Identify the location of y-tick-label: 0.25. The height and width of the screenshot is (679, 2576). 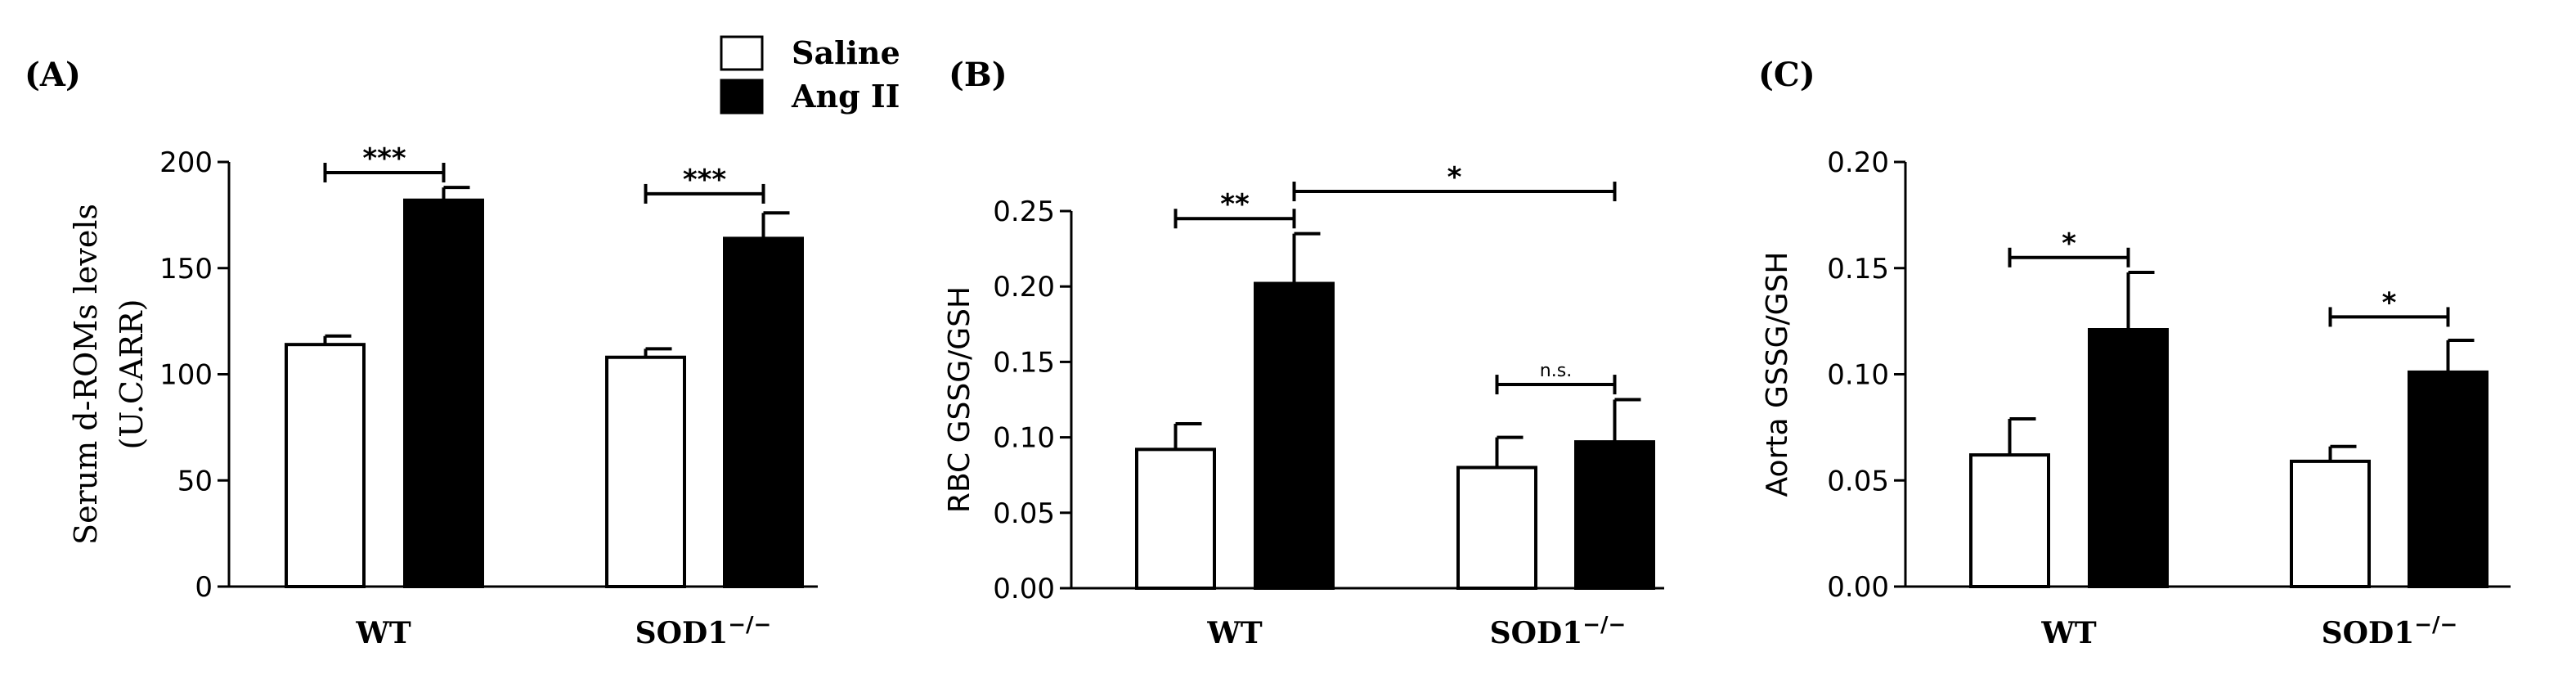
(1024, 212).